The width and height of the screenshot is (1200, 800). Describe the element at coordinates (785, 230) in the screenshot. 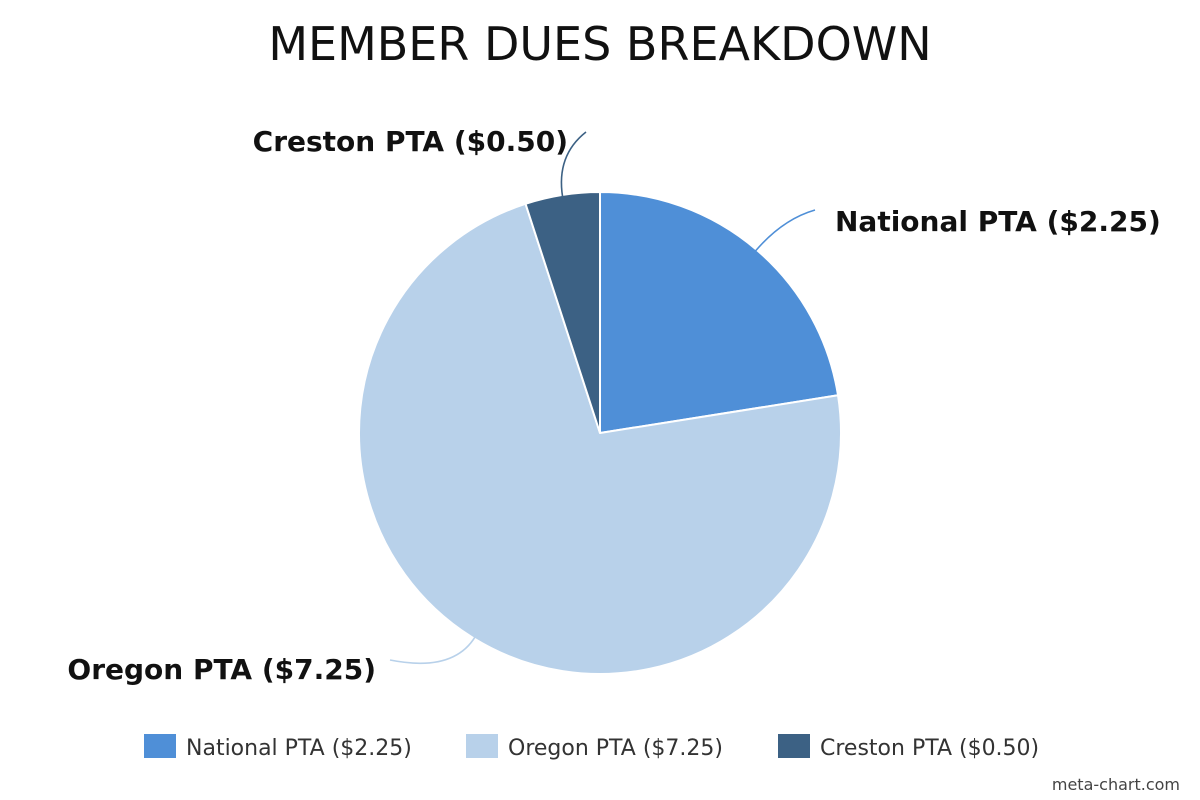

I see `leader-line-national` at that location.